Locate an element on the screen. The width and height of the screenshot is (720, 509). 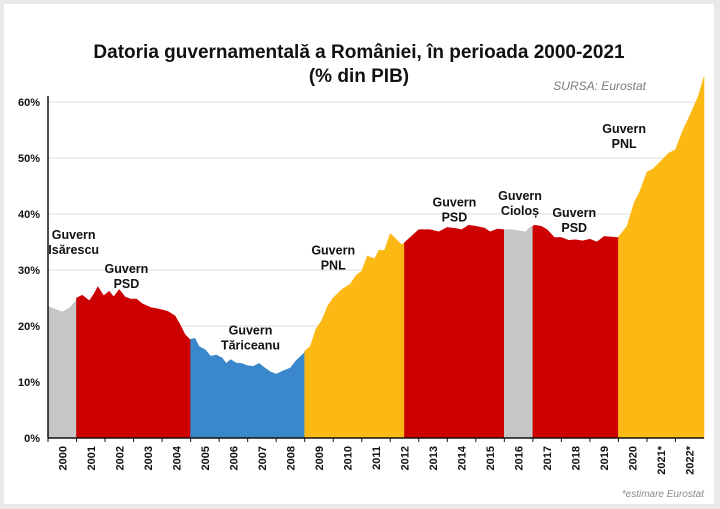
x-tick-label: 2019 is located at coordinates (605, 458).